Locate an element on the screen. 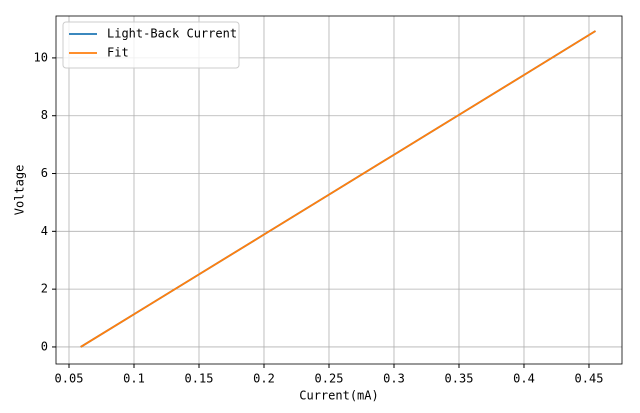 The height and width of the screenshot is (413, 640). y-tick-label: 6 is located at coordinates (44, 173).